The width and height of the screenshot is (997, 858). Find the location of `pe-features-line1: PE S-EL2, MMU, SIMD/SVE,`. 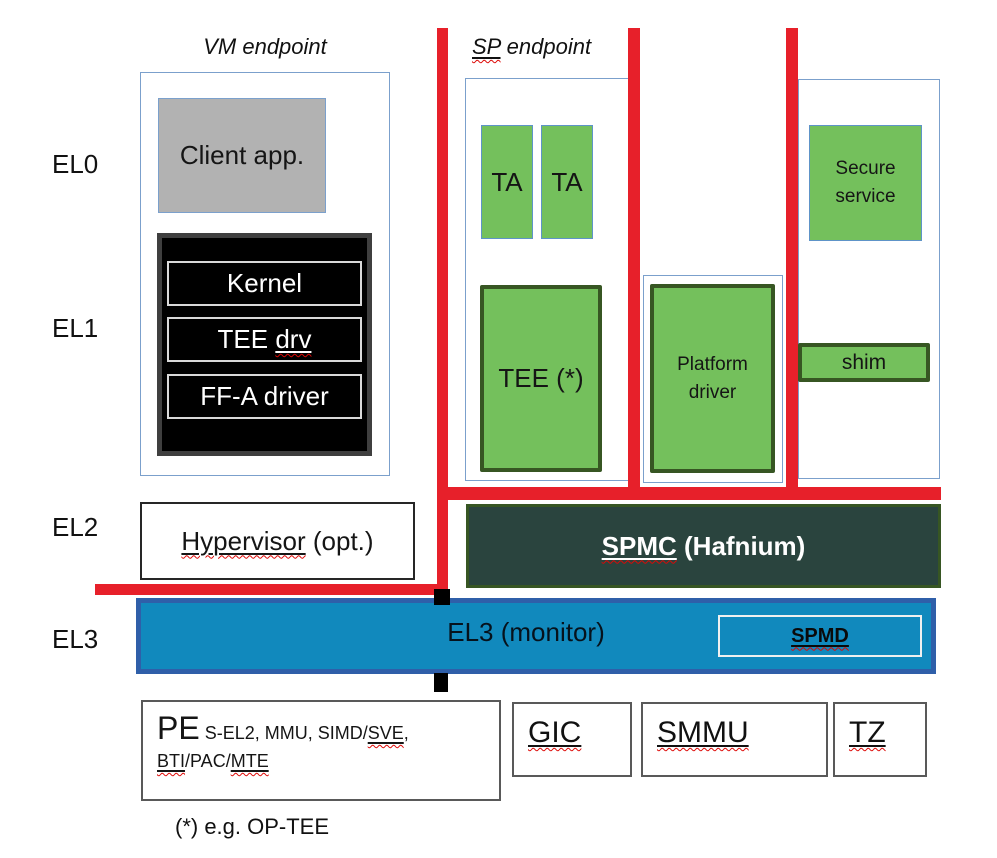

pe-features-line1: PE S-EL2, MMU, SIMD/SVE, is located at coordinates (283, 728).